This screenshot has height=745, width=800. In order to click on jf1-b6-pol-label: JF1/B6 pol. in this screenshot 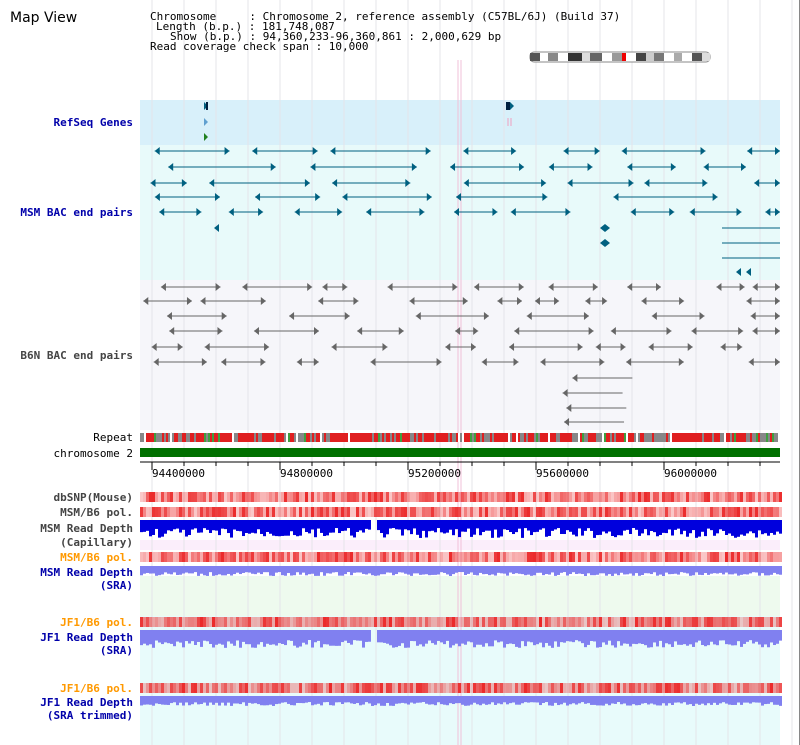, I will do `click(96, 622)`.